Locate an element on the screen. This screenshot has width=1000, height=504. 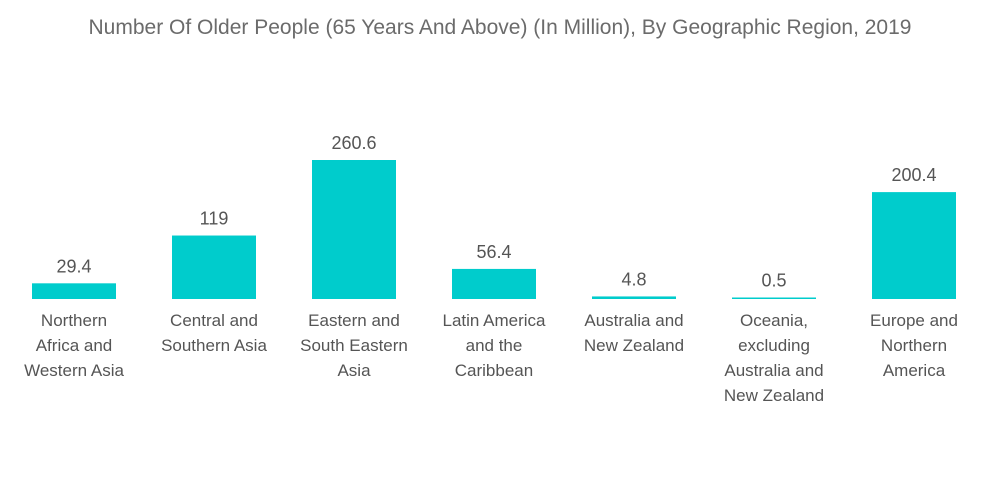
category-label-line: excluding is located at coordinates (774, 345).